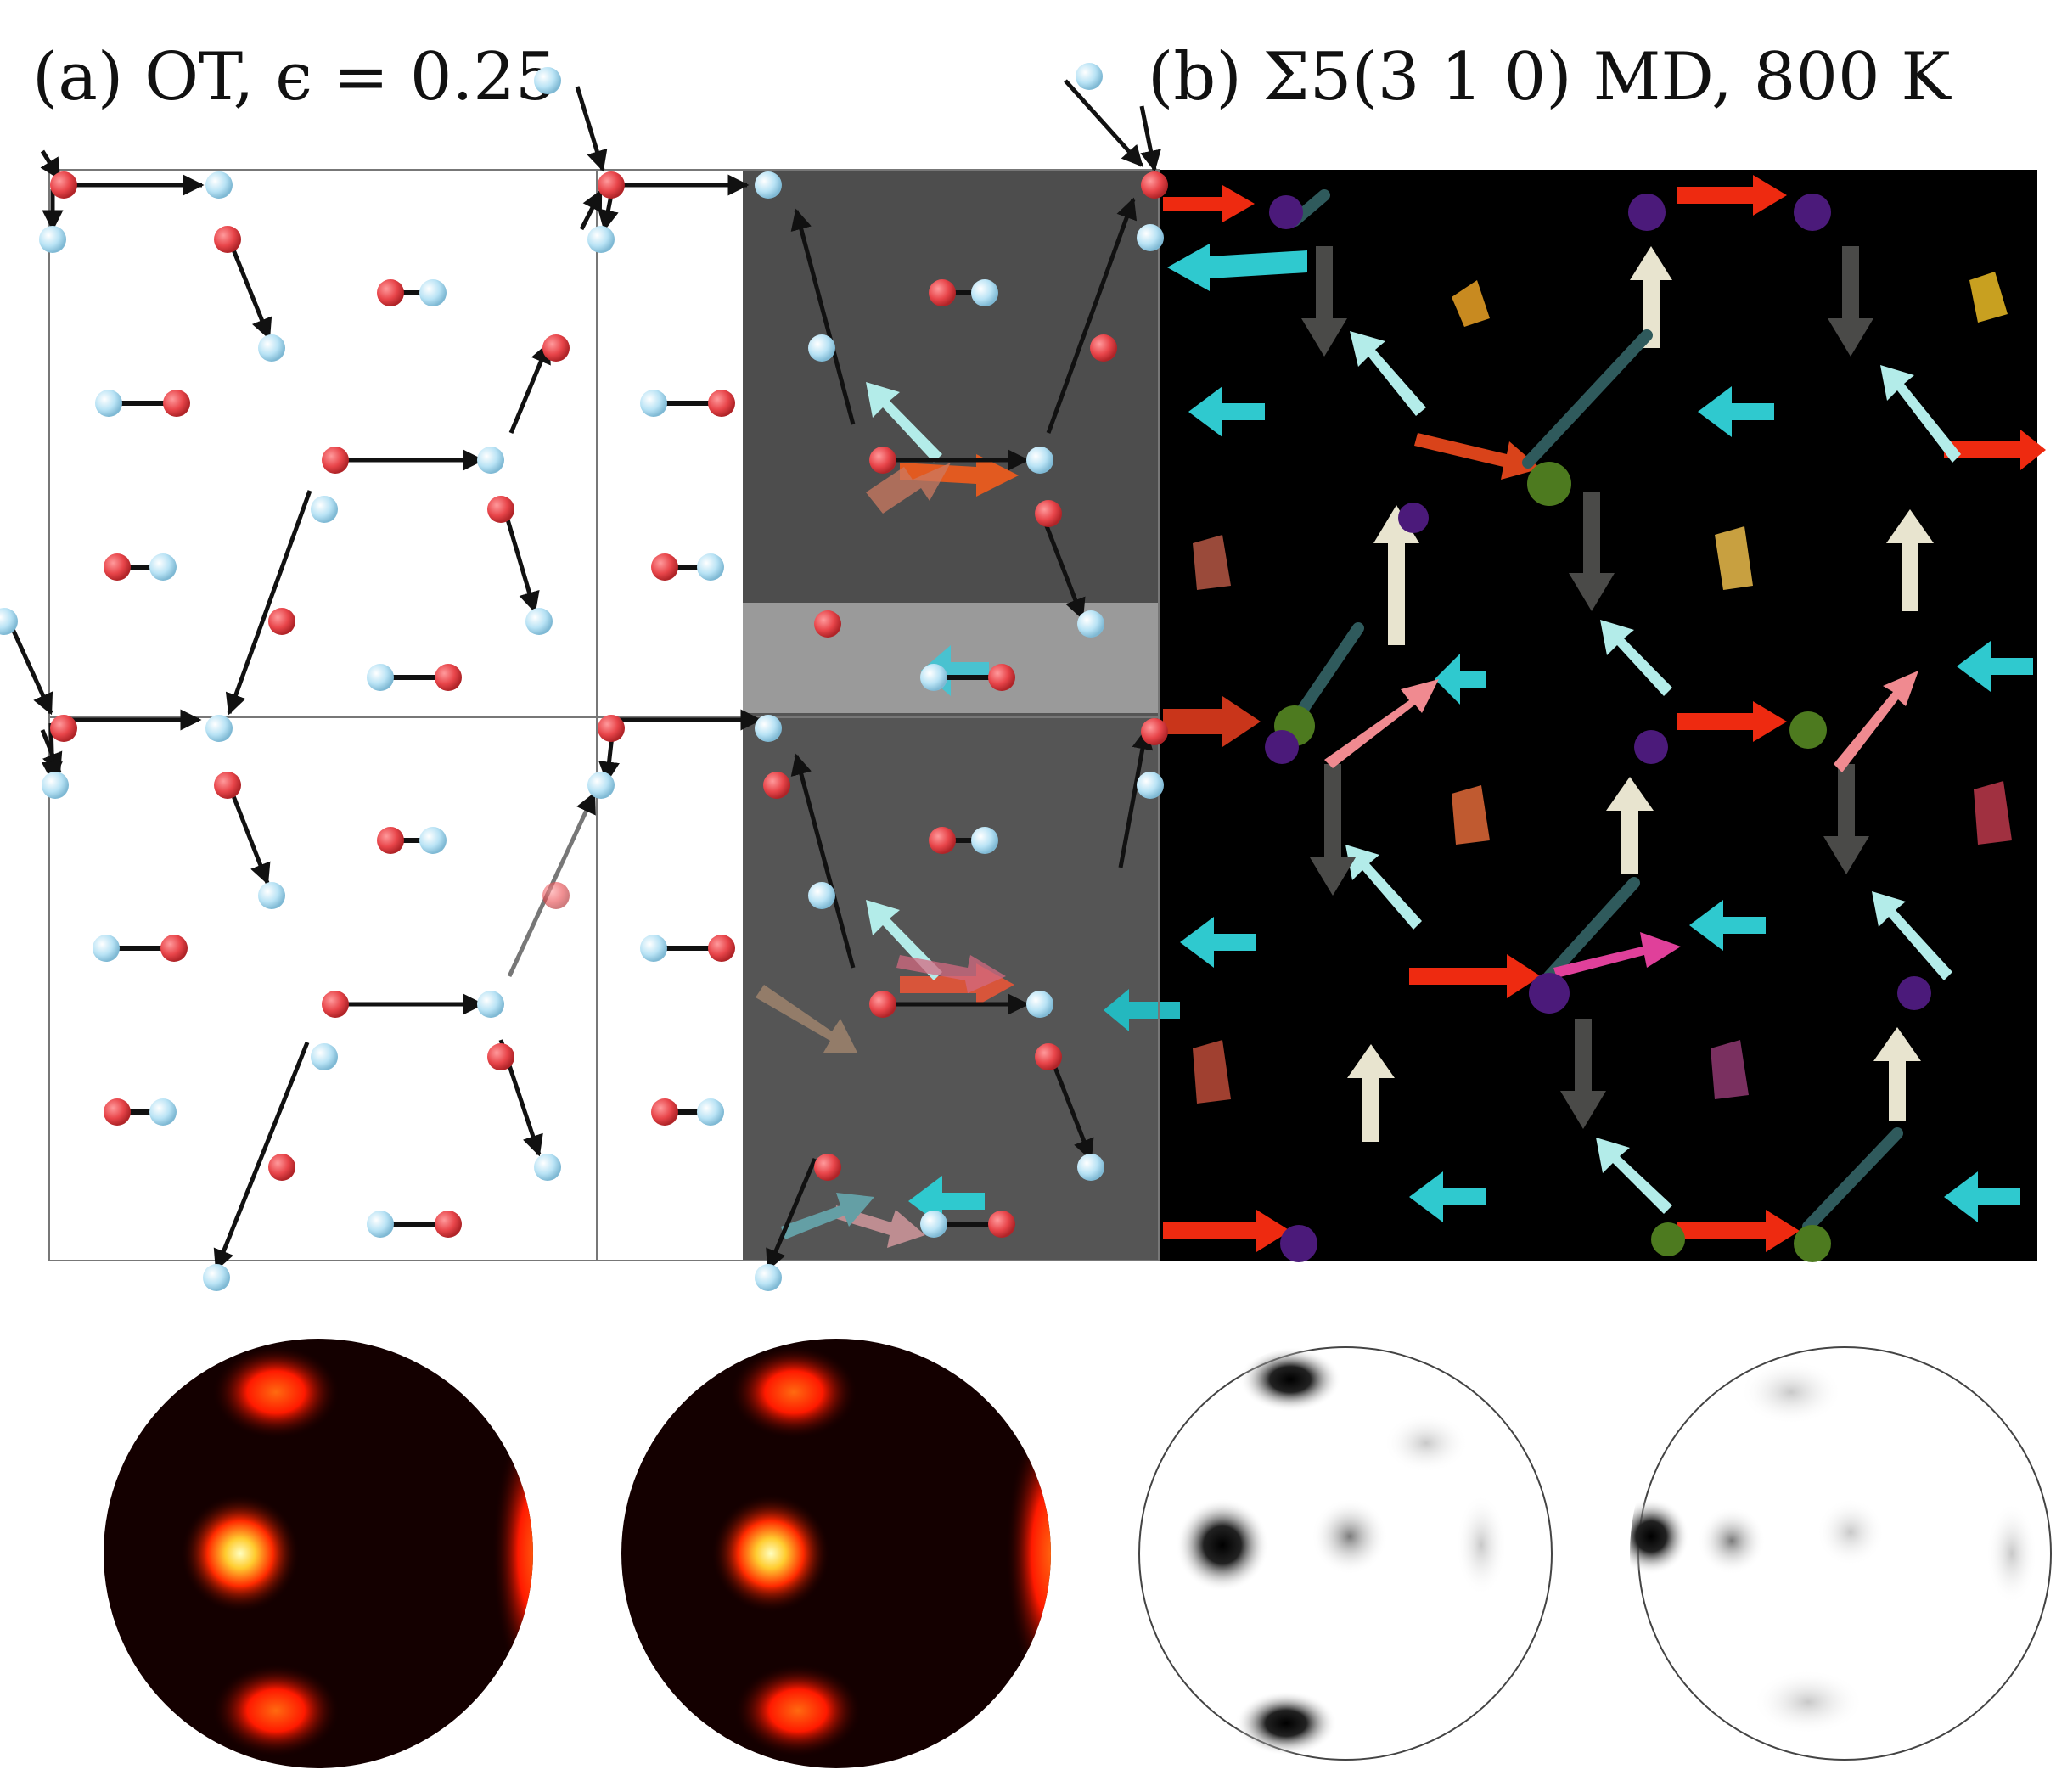 This screenshot has height=1792, width=2056. I want to click on overlay-top, so click(951, 386).